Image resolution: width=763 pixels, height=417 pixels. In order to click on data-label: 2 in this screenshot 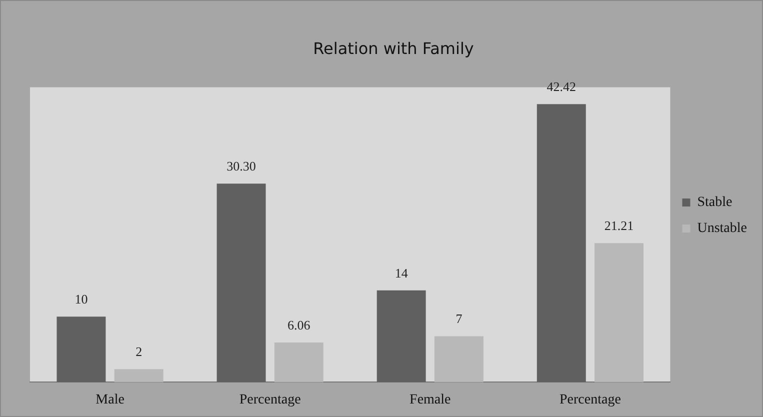, I will do `click(139, 352)`.